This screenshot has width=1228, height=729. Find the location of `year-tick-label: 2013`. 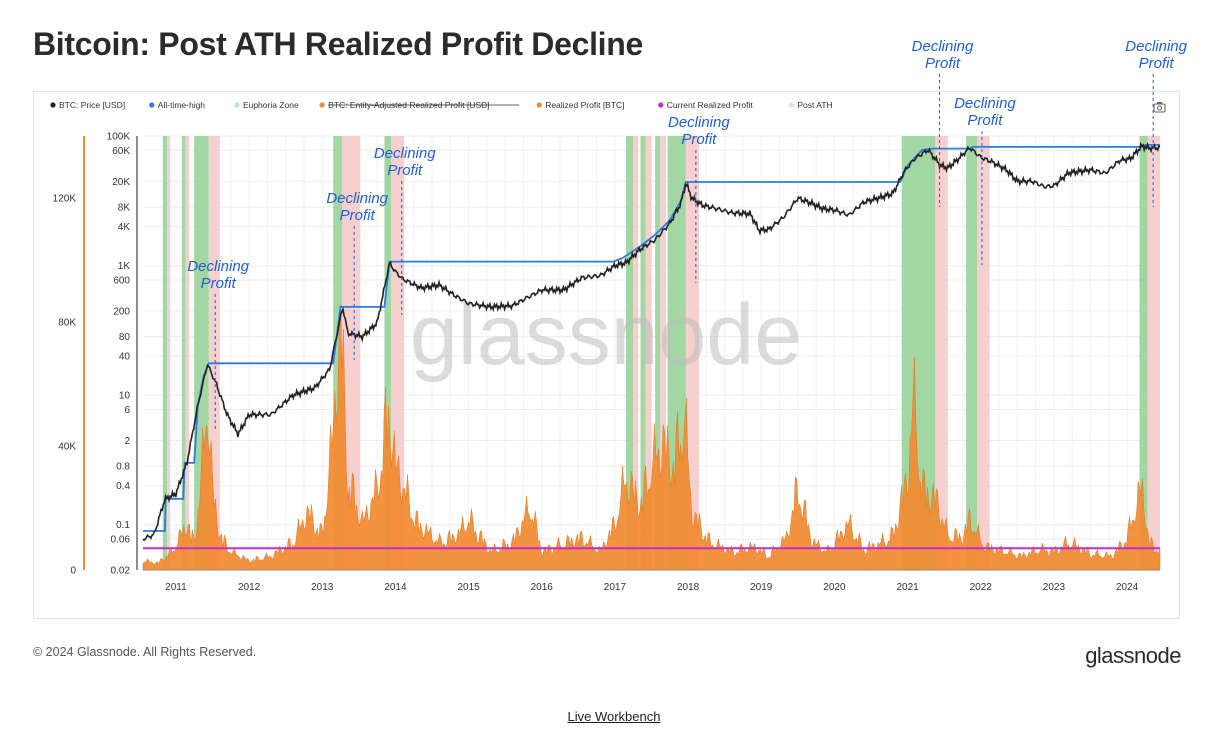

year-tick-label: 2013 is located at coordinates (322, 587).